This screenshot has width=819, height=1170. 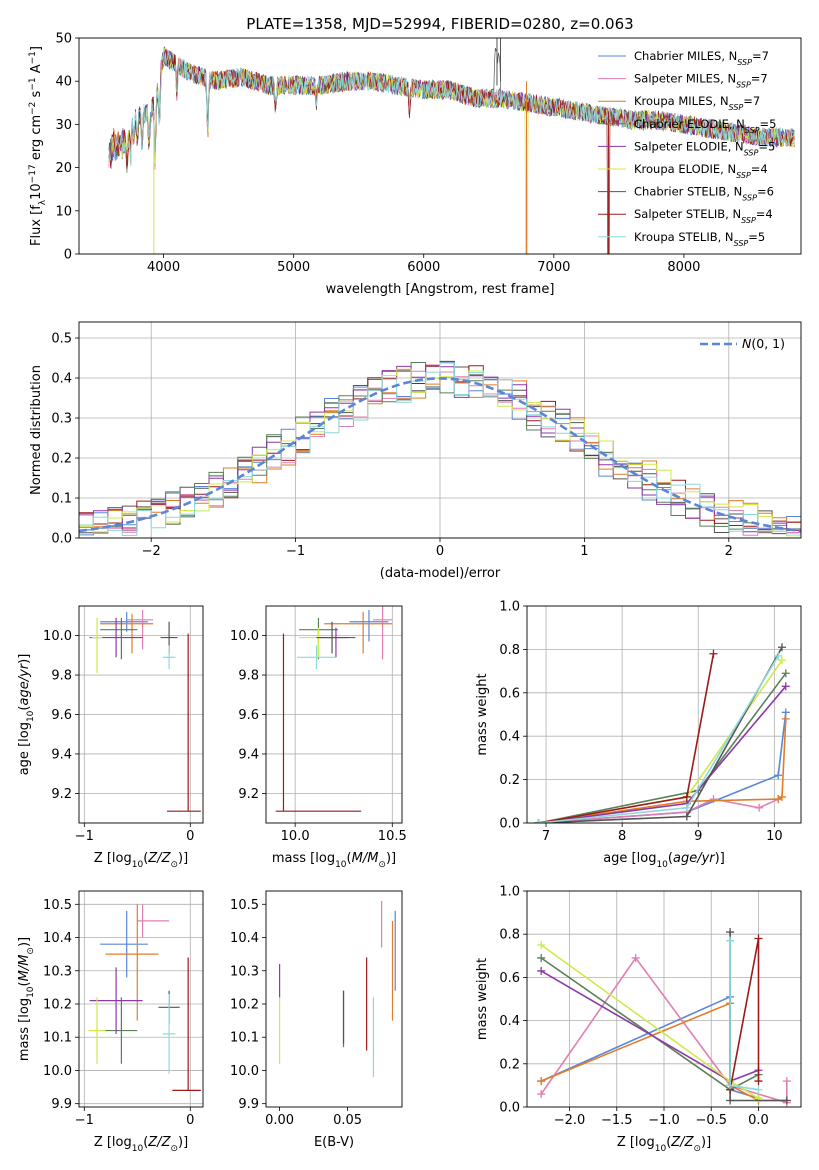 I want to click on y-axis-label: mass weight, so click(x=482, y=714).